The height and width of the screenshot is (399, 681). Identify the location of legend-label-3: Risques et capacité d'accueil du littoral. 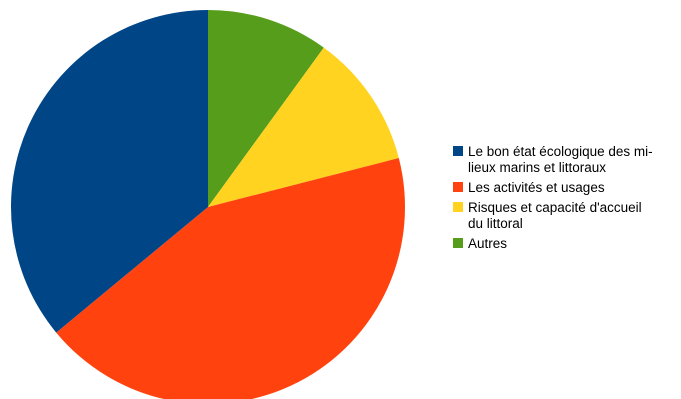
(555, 215).